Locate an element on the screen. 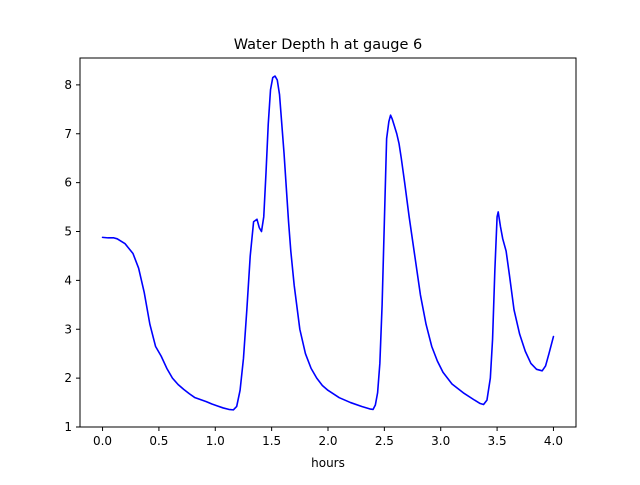  x-tick-label: 2.5 is located at coordinates (384, 441).